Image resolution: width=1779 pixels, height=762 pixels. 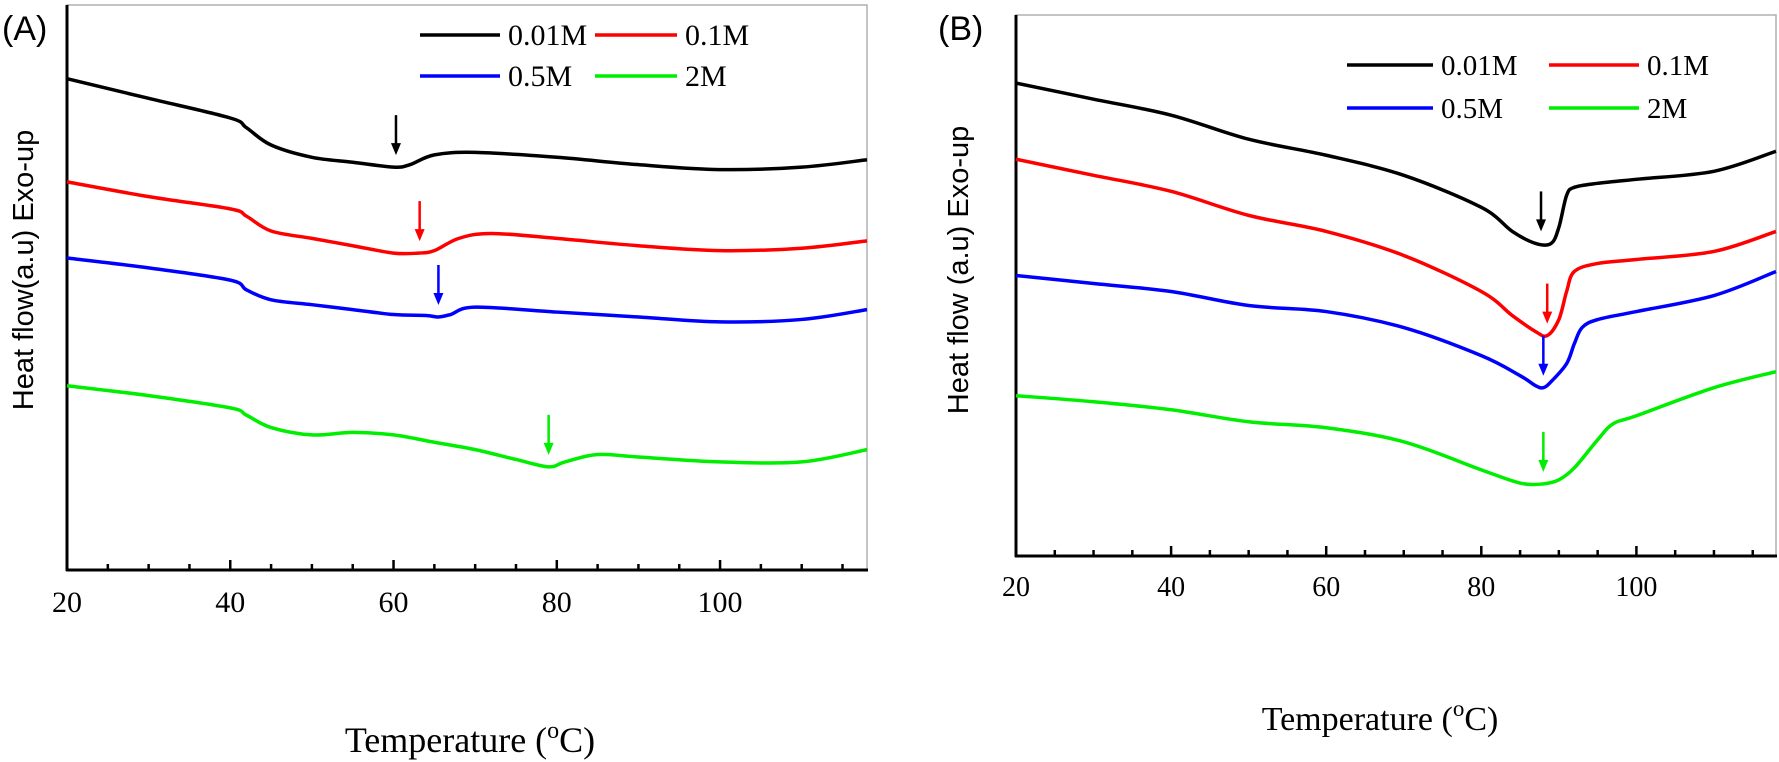 What do you see at coordinates (24, 29) in the screenshot?
I see `panel-a-label: (A)` at bounding box center [24, 29].